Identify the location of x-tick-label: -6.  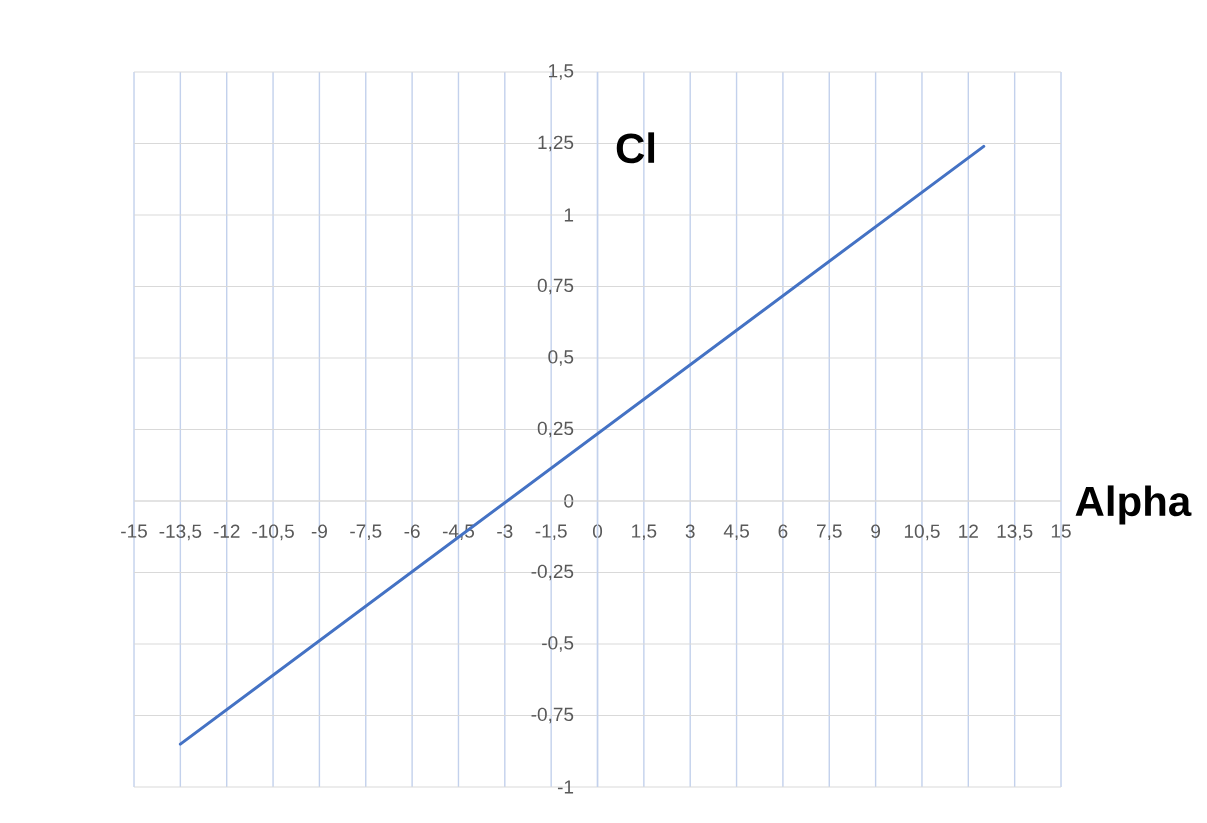
(412, 531).